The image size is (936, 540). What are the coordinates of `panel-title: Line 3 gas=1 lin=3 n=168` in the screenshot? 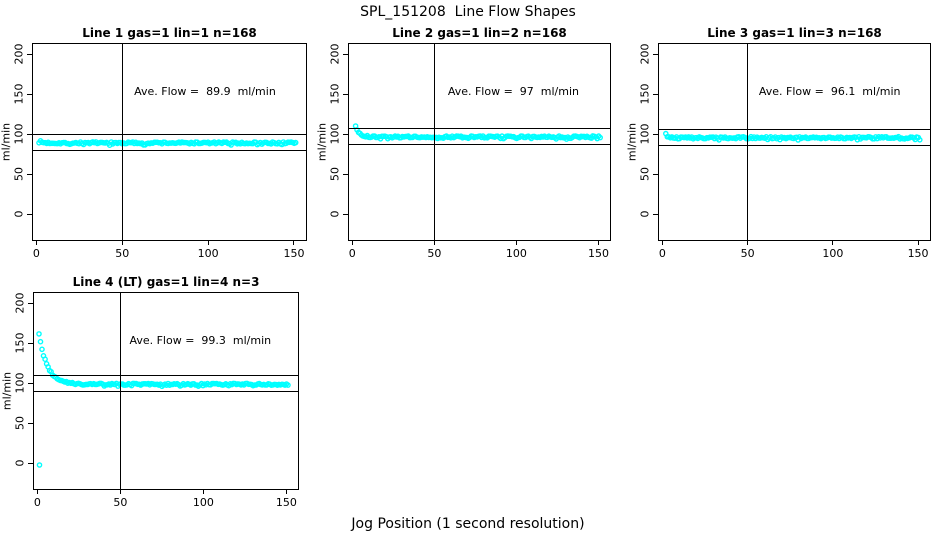 It's located at (794, 33).